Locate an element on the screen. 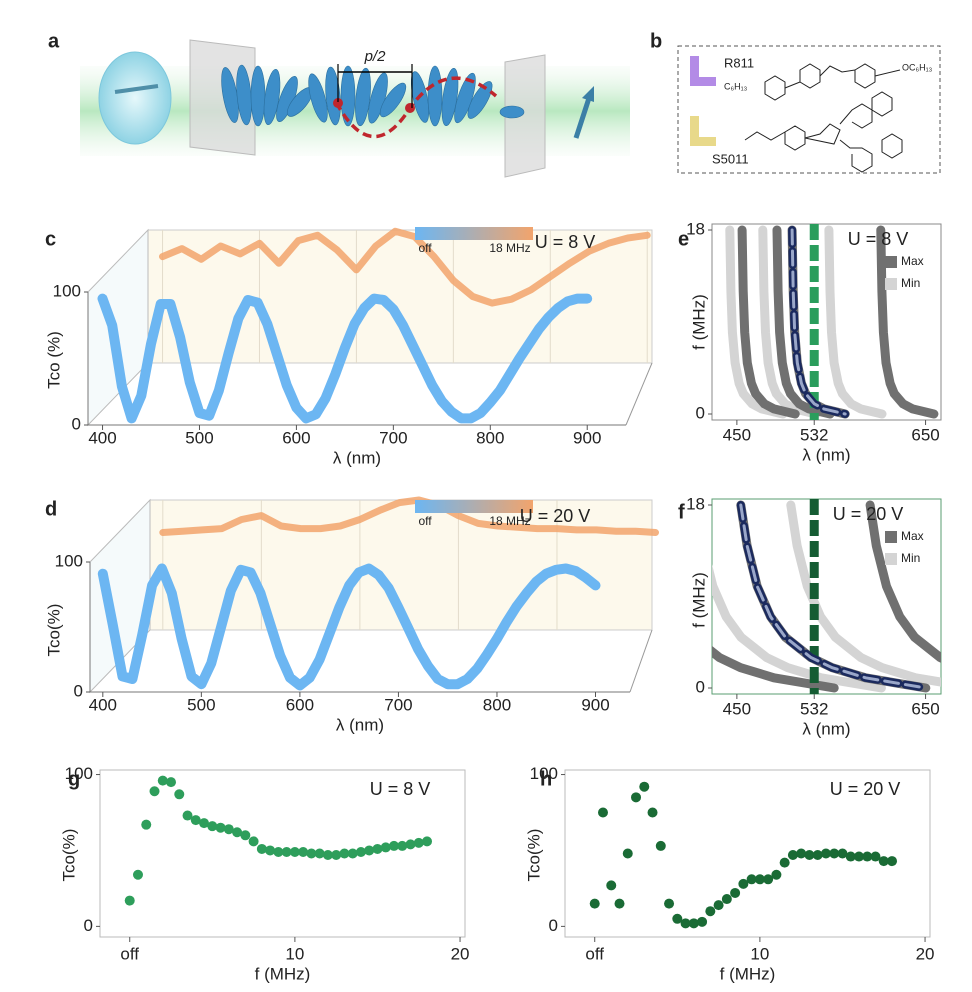  annotation: U = 20 V is located at coordinates (865, 789).